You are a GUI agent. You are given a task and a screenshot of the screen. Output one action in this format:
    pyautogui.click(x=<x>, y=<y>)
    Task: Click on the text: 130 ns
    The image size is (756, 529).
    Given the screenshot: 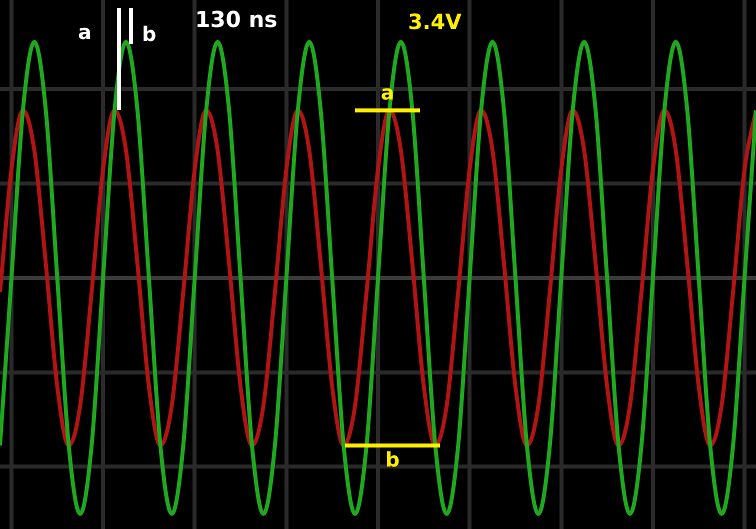 What is the action you would take?
    pyautogui.click(x=236, y=20)
    